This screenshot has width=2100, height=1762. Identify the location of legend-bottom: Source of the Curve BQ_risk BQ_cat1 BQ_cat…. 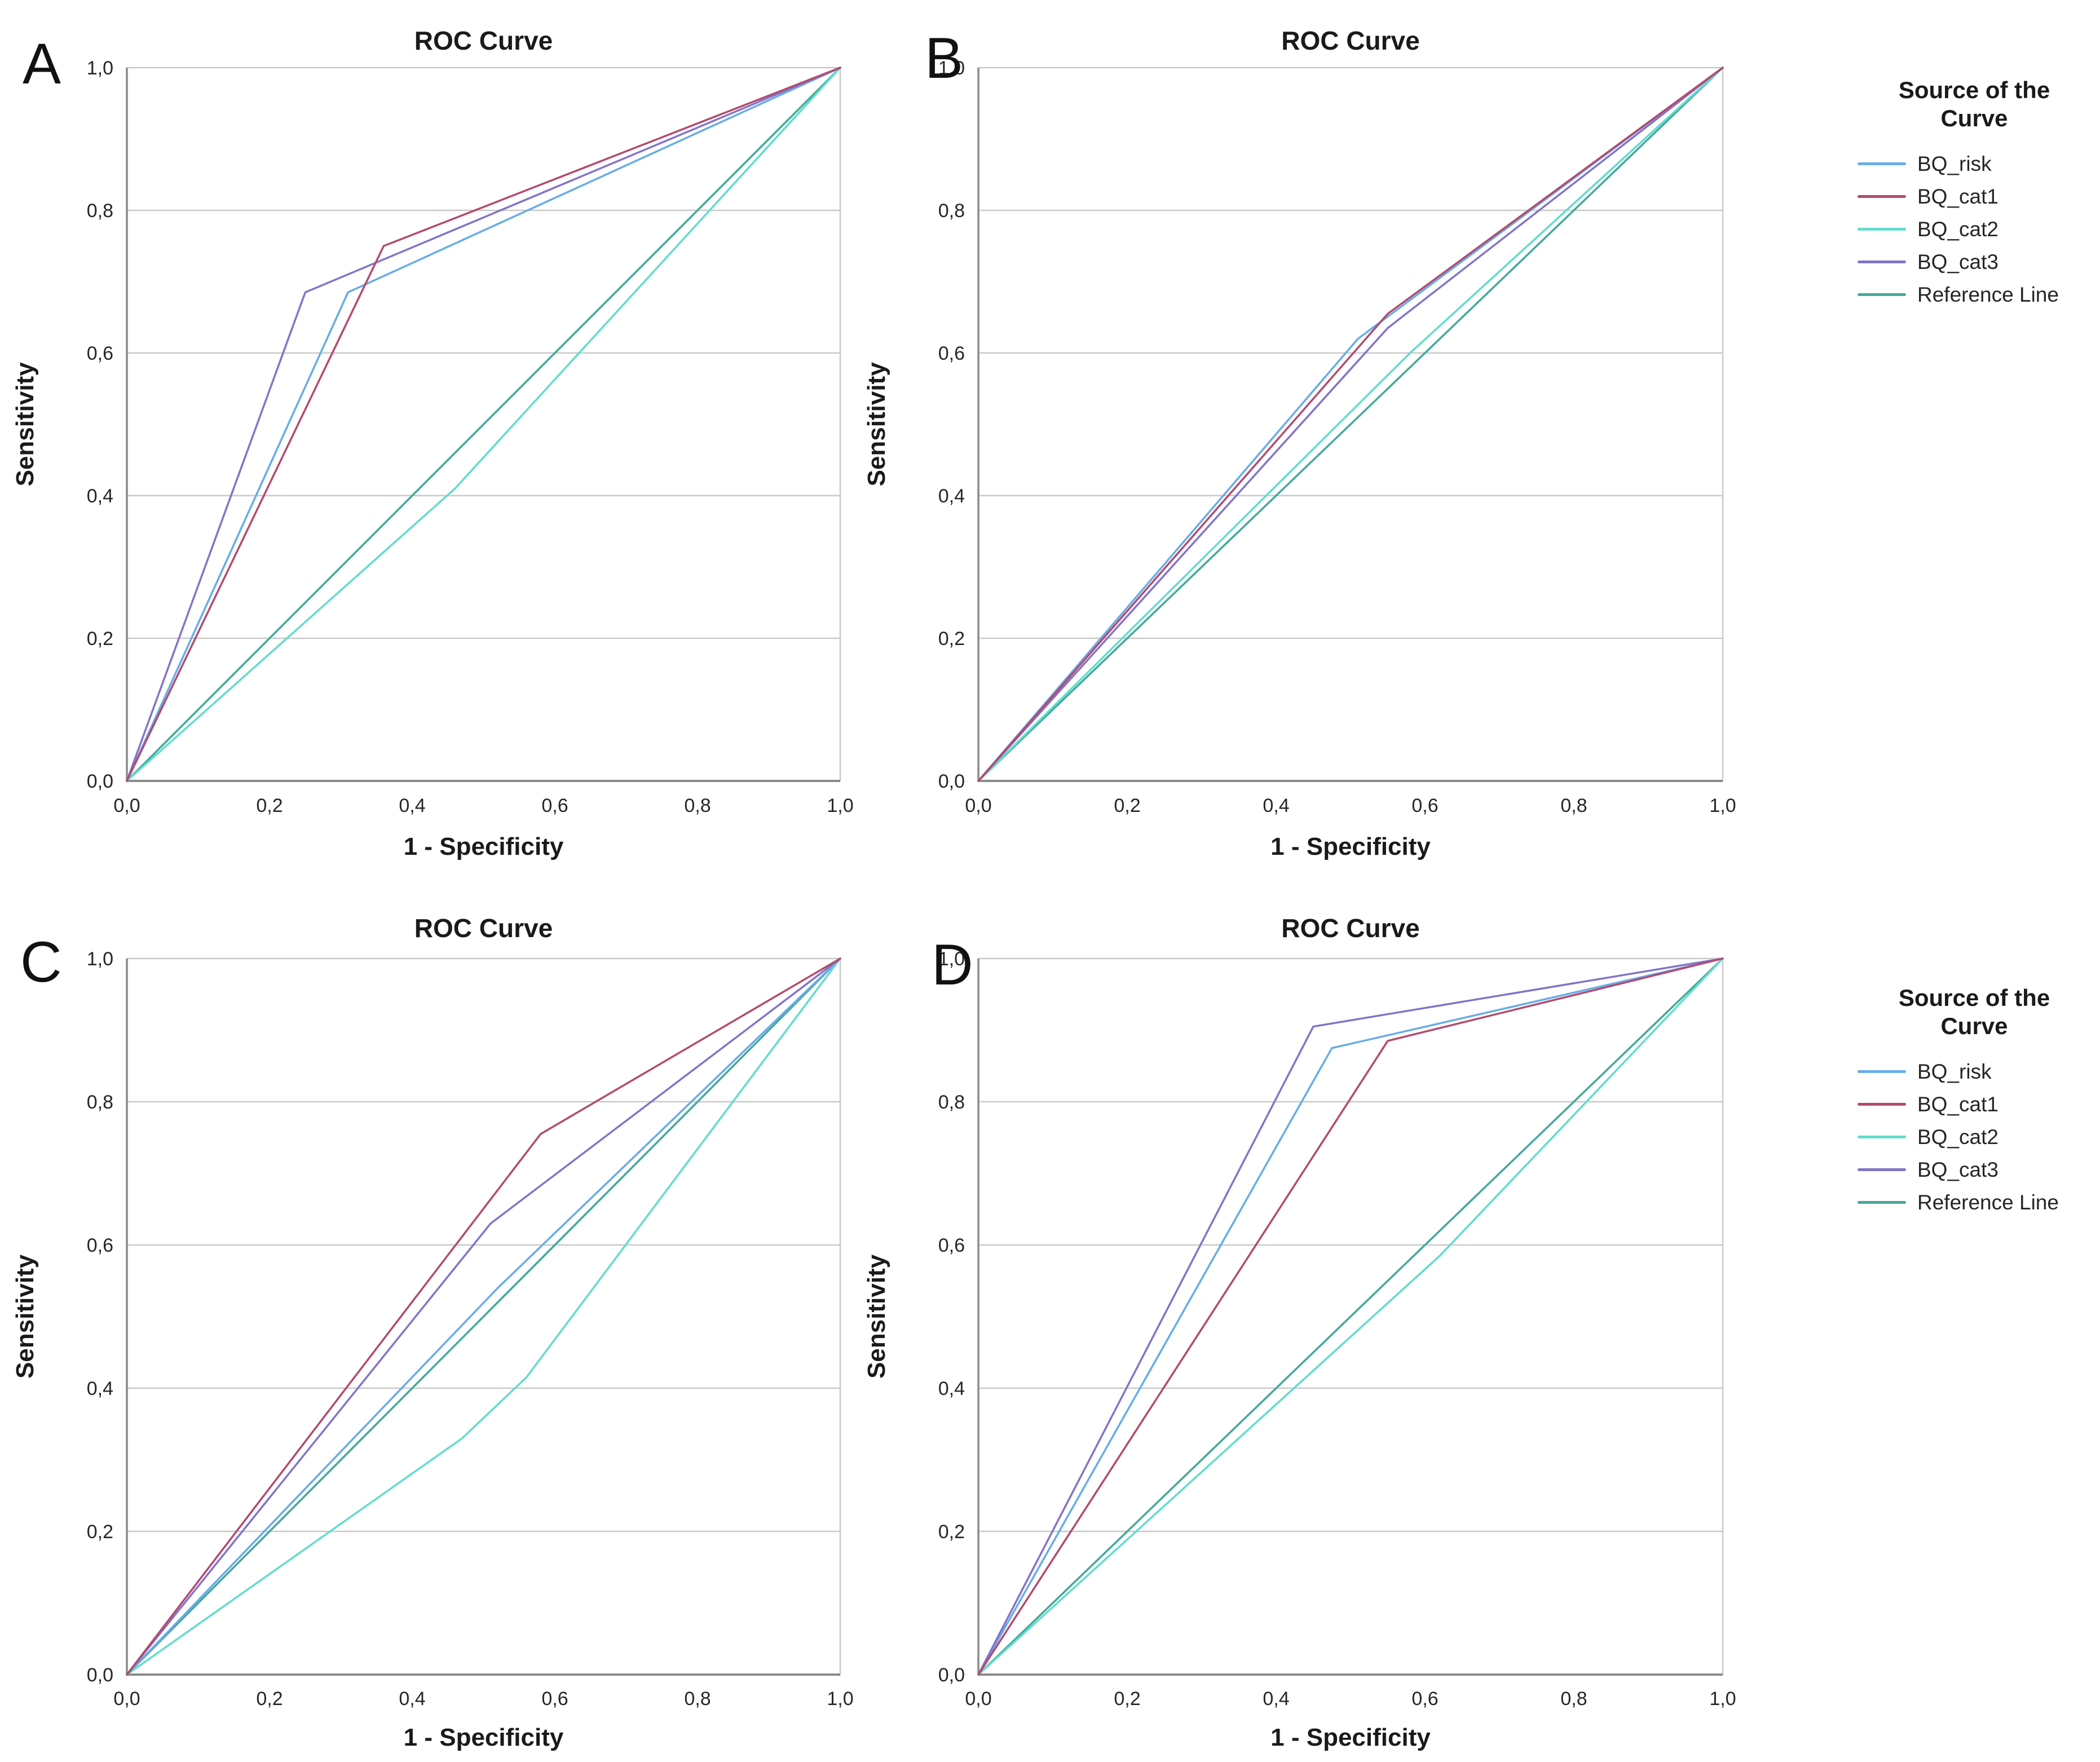
(1974, 1099).